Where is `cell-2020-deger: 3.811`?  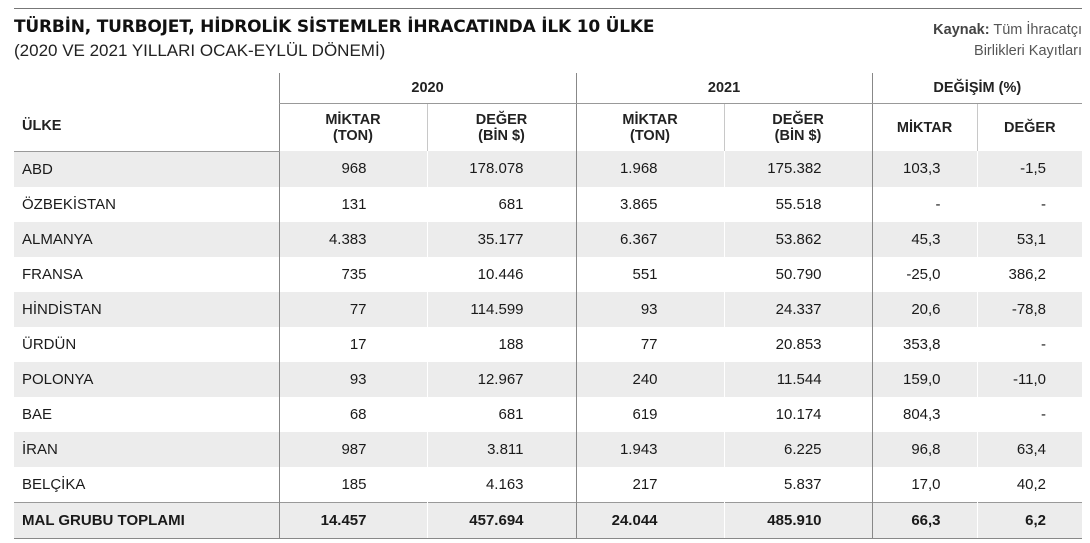 cell-2020-deger: 3.811 is located at coordinates (501, 449).